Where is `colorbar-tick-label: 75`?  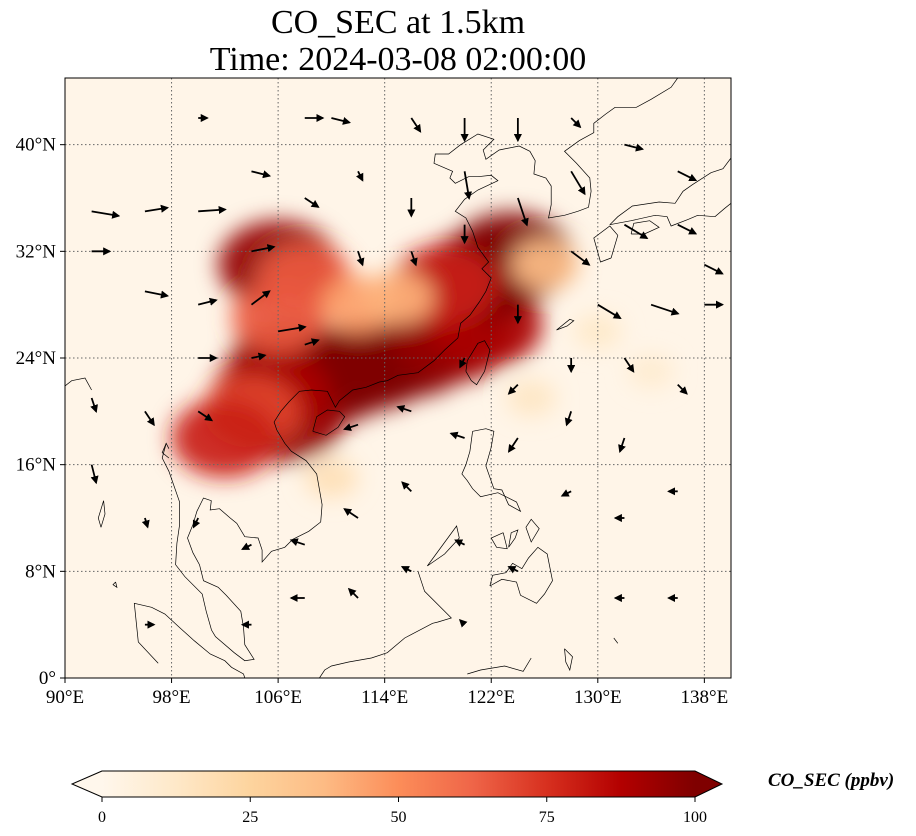 colorbar-tick-label: 75 is located at coordinates (547, 817).